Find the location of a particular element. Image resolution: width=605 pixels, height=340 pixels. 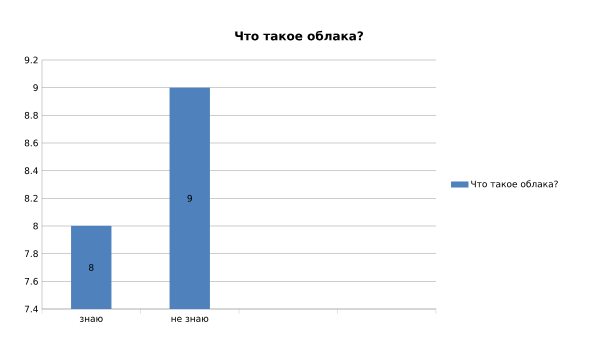

data-label: 8 is located at coordinates (91, 267).